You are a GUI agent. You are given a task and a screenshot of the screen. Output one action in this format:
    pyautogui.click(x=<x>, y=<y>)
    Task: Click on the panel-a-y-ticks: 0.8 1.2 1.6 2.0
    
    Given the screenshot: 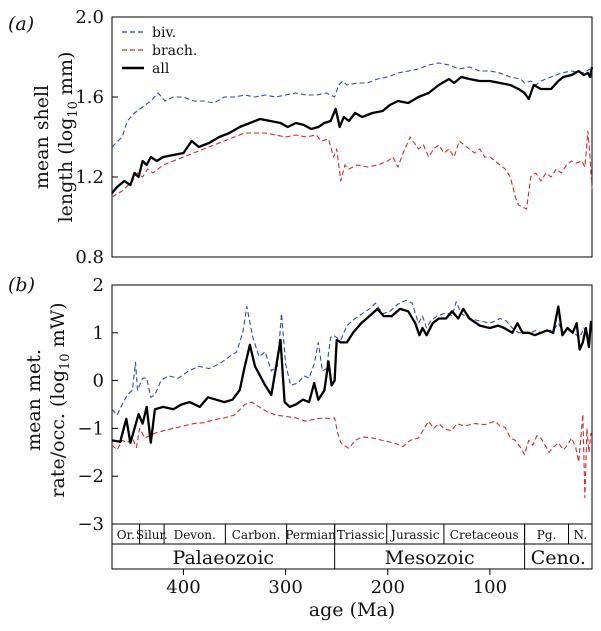 What is the action you would take?
    pyautogui.click(x=96, y=137)
    